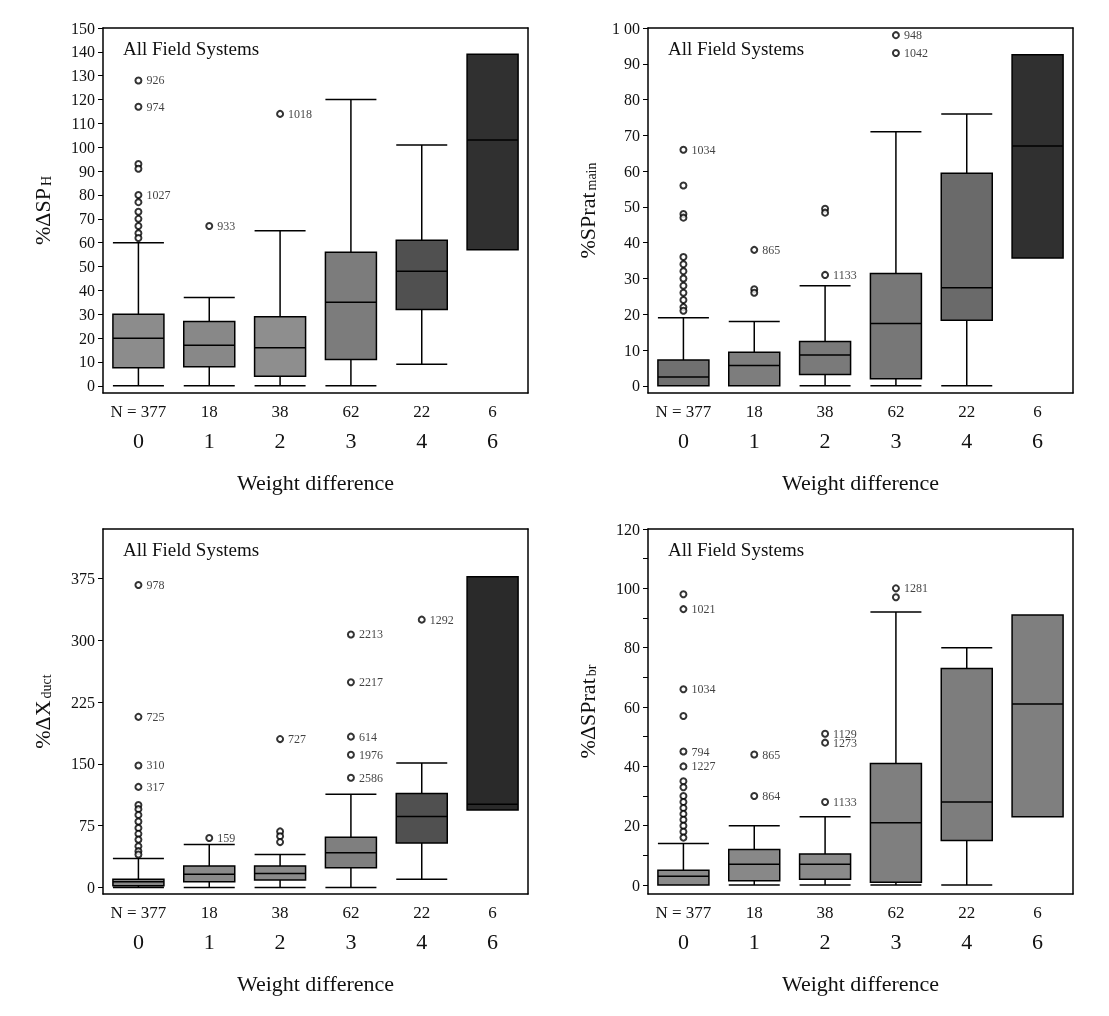  I want to click on annotation: 926, so click(155, 80).